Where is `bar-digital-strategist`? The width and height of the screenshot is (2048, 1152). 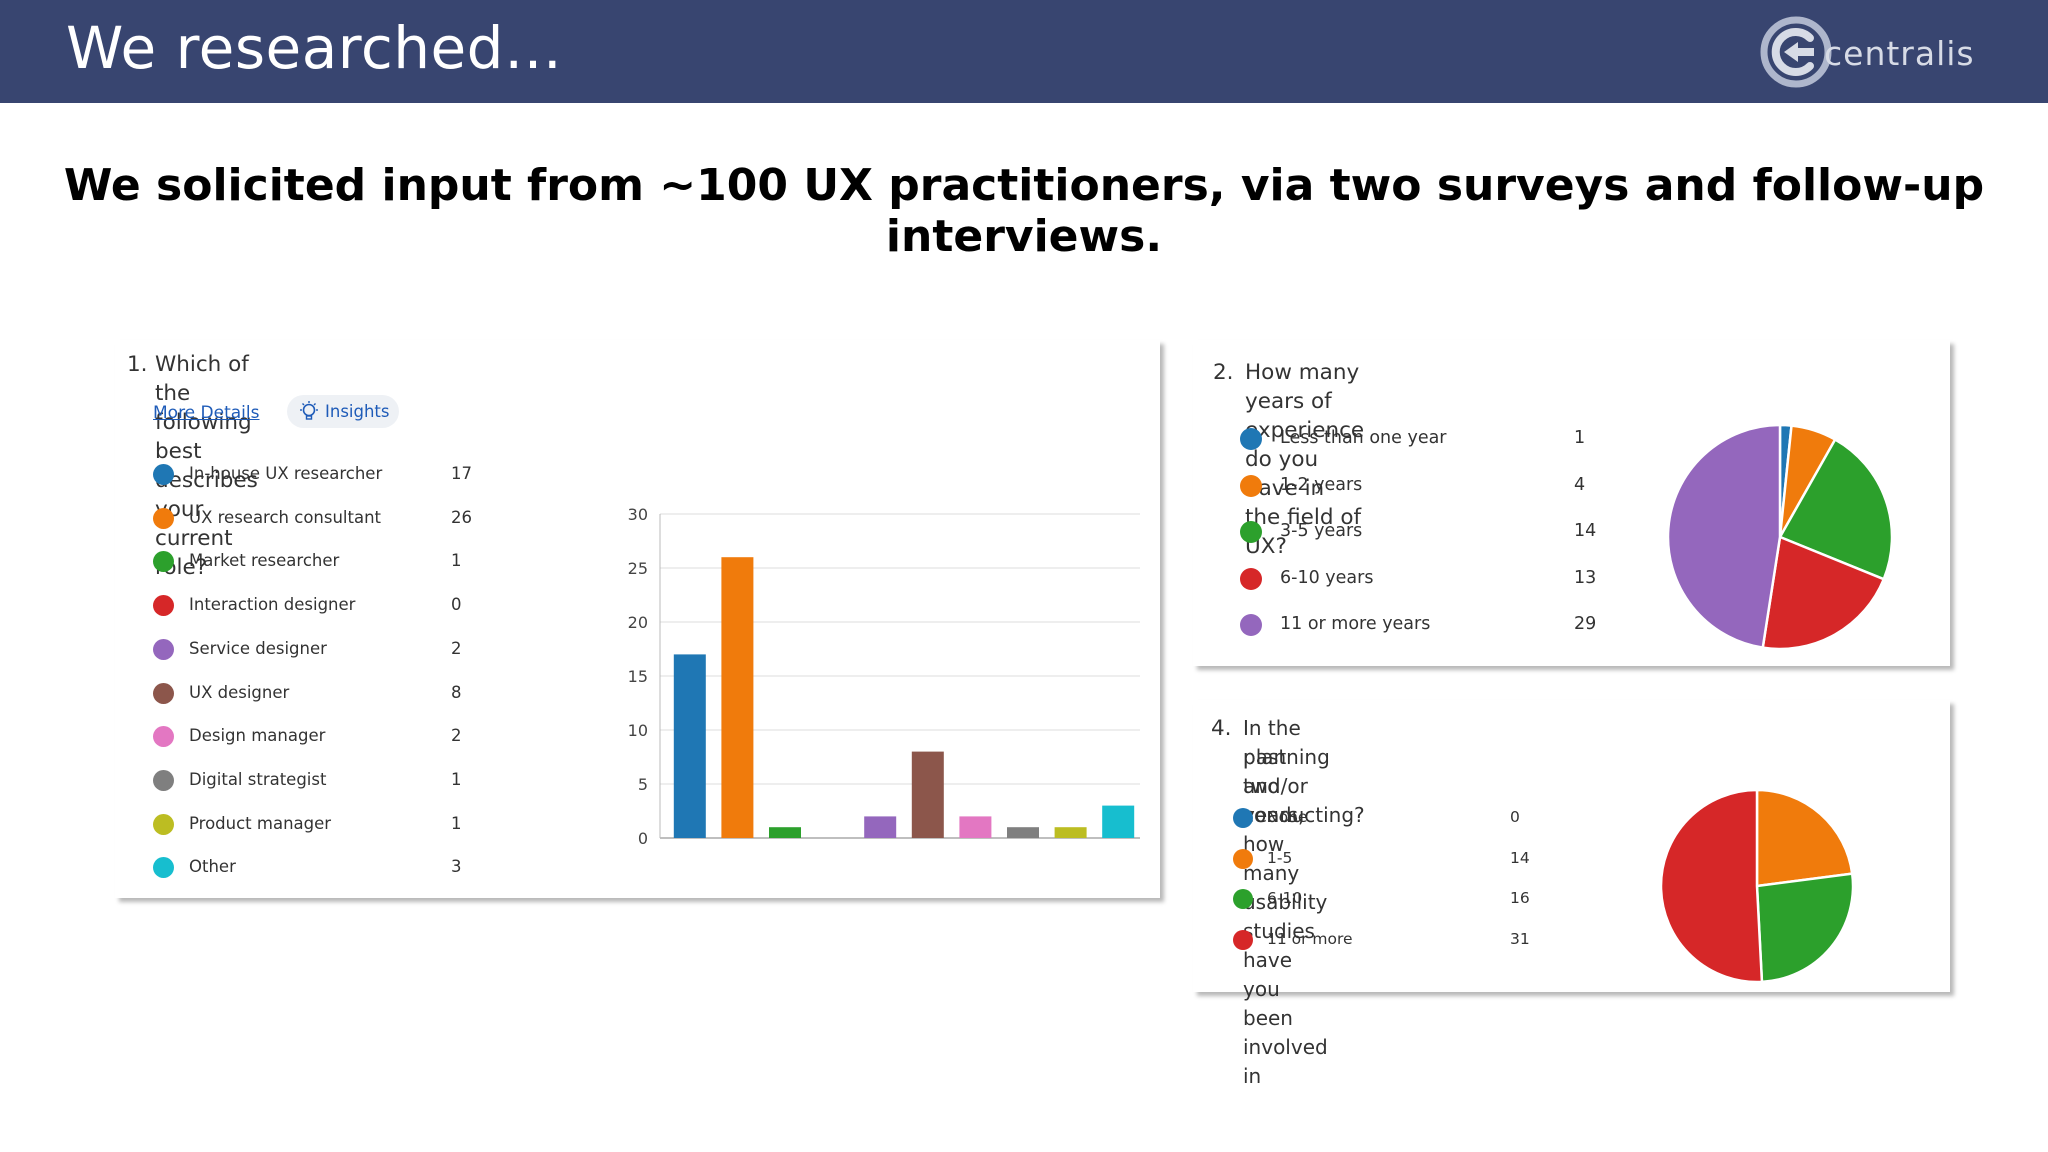
bar-digital-strategist is located at coordinates (1023, 832).